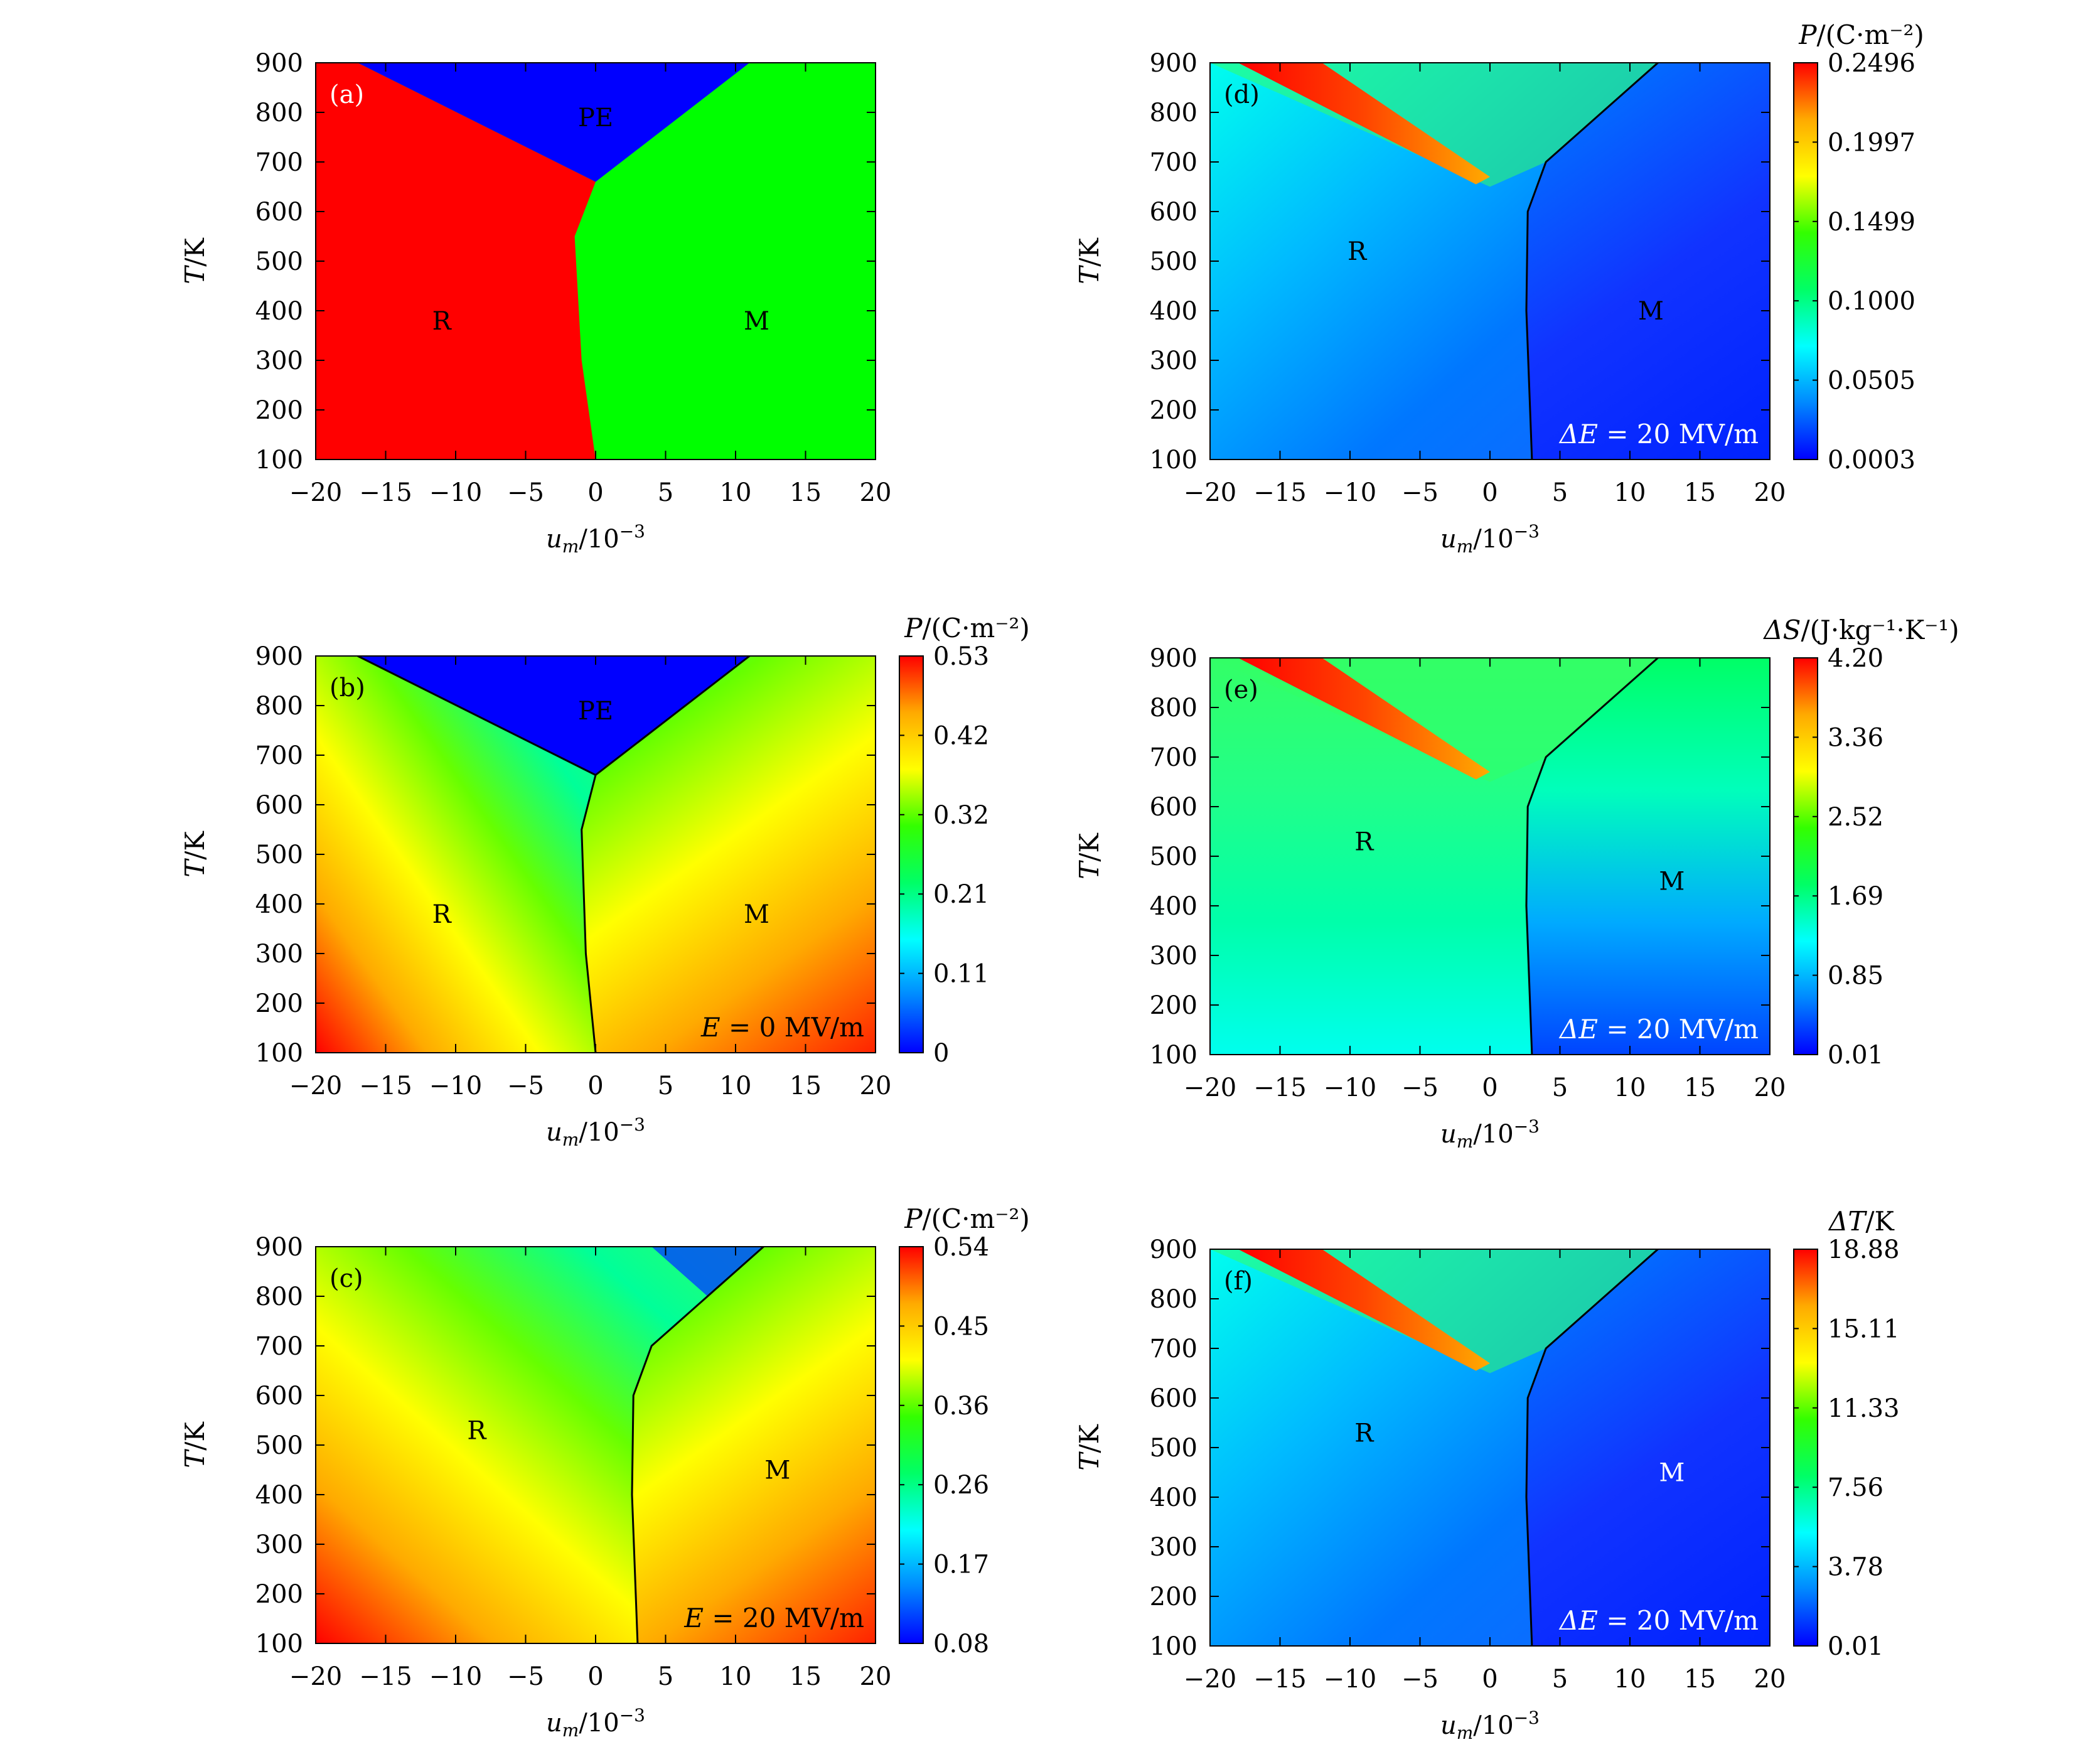 The image size is (2100, 1747). What do you see at coordinates (596, 854) in the screenshot?
I see `heatmap-area-b` at bounding box center [596, 854].